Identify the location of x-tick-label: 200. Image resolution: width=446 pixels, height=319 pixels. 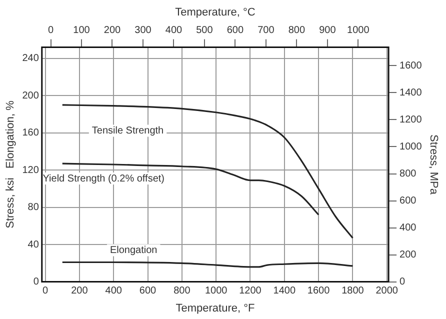
(79, 291).